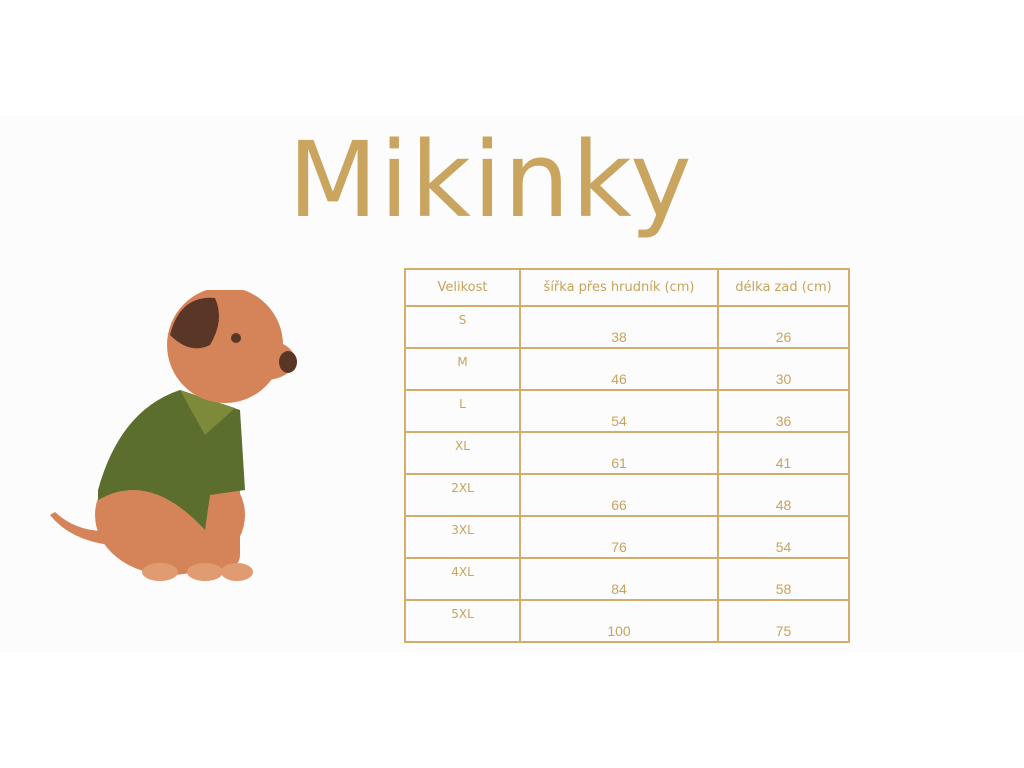 The image size is (1024, 768). I want to click on cell-size: XL, so click(462, 453).